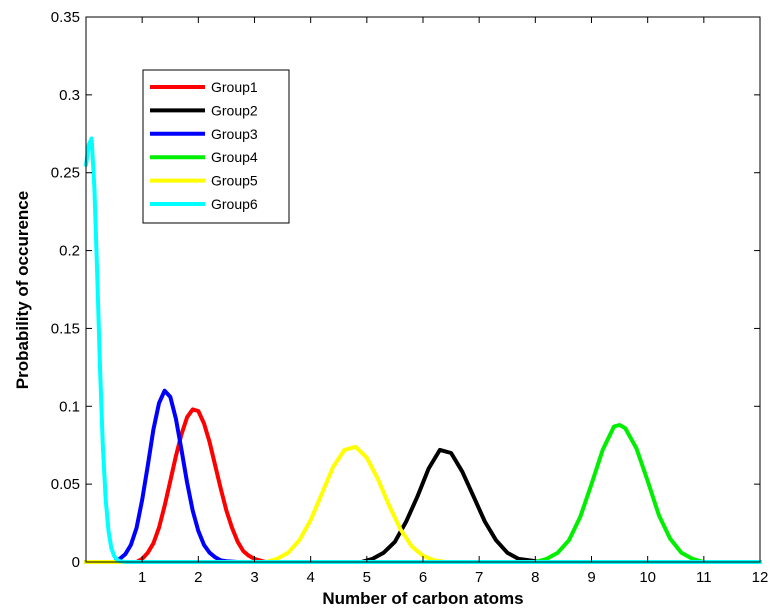  Describe the element at coordinates (704, 577) in the screenshot. I see `x-tick-label: 11` at that location.